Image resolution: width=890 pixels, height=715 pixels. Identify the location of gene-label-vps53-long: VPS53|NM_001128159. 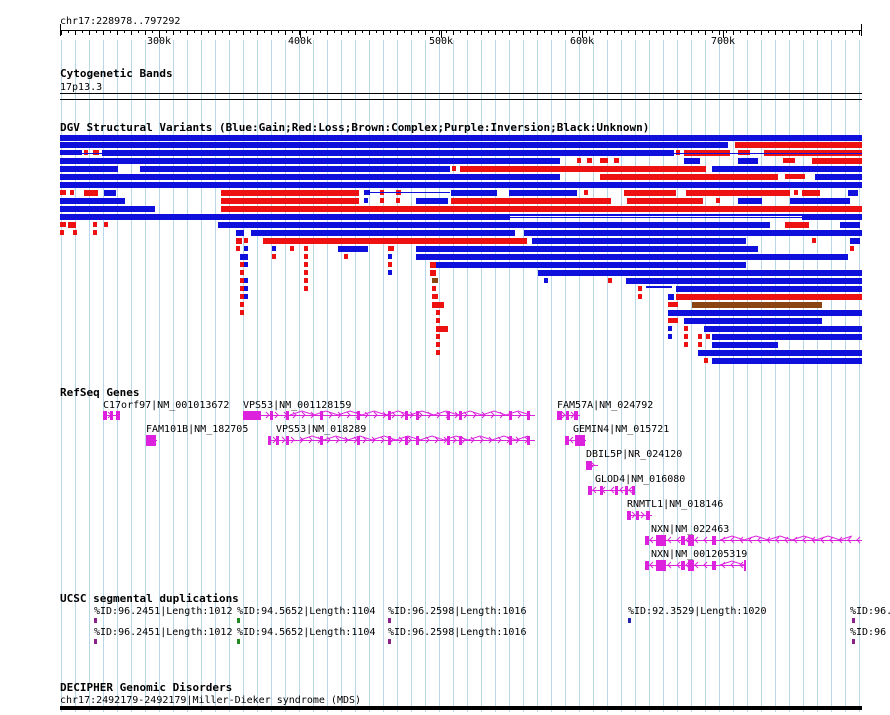
(297, 405).